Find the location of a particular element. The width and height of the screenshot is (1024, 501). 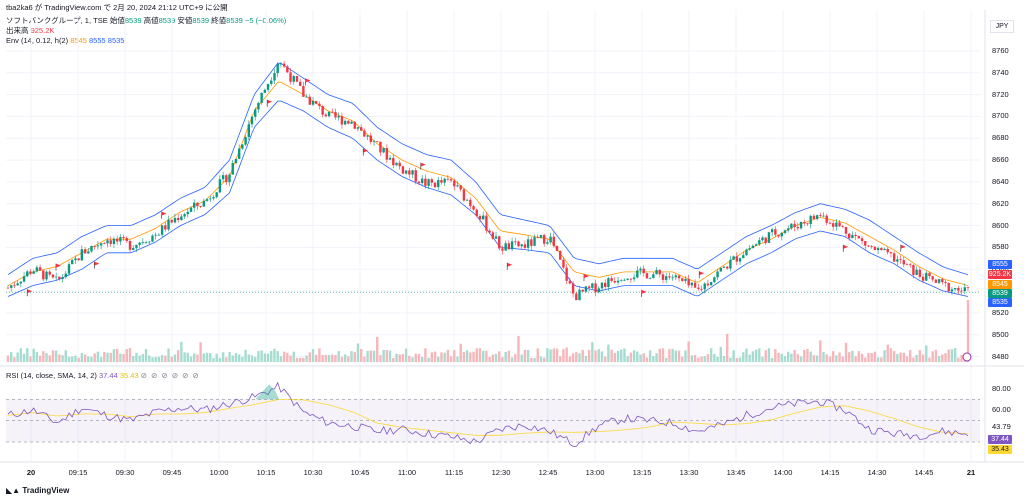

time-axis-label: 09:45 is located at coordinates (172, 472).